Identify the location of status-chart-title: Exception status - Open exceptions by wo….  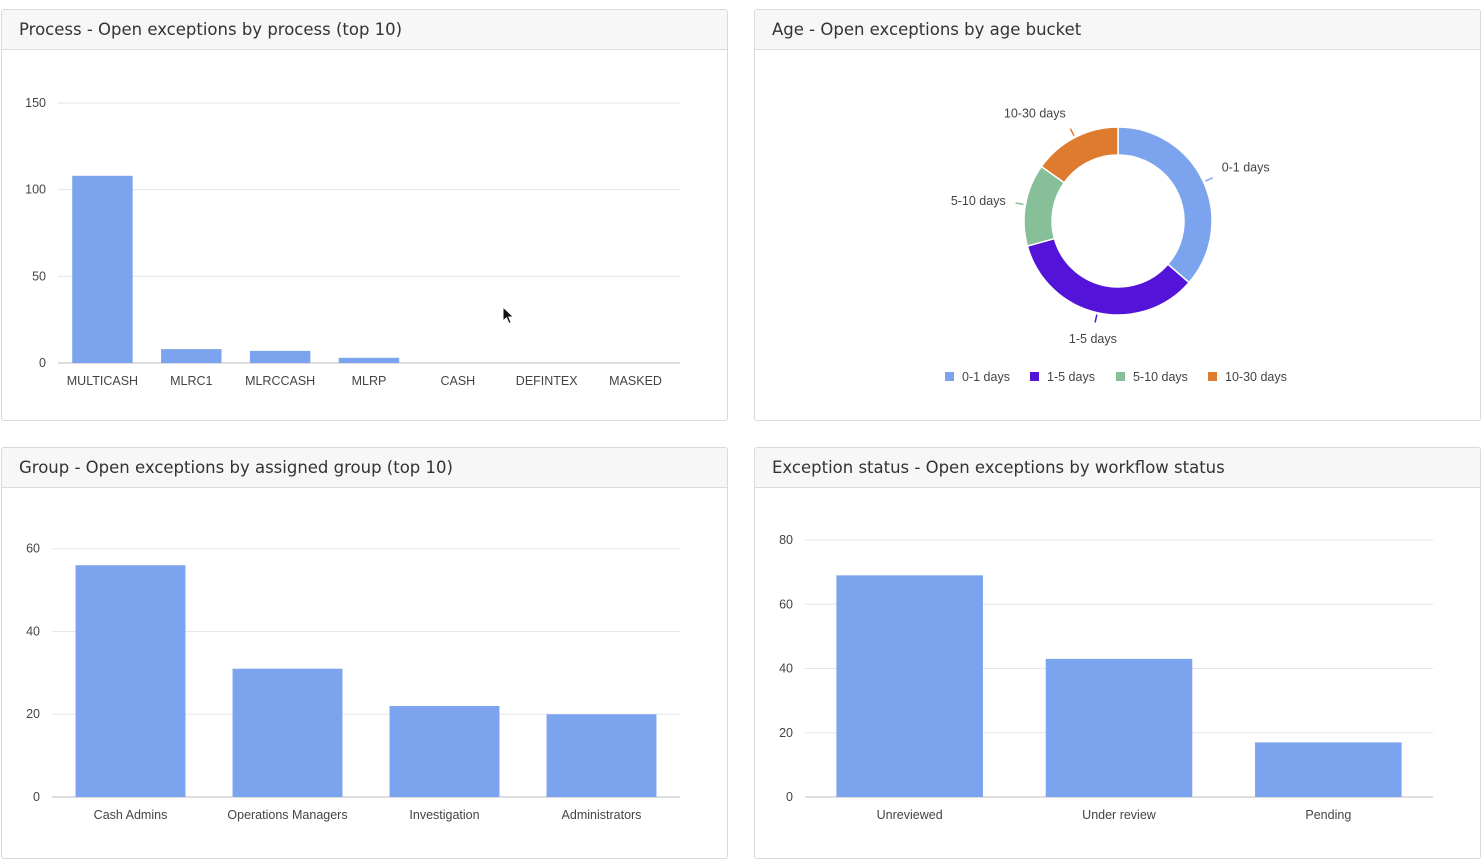
(1117, 468).